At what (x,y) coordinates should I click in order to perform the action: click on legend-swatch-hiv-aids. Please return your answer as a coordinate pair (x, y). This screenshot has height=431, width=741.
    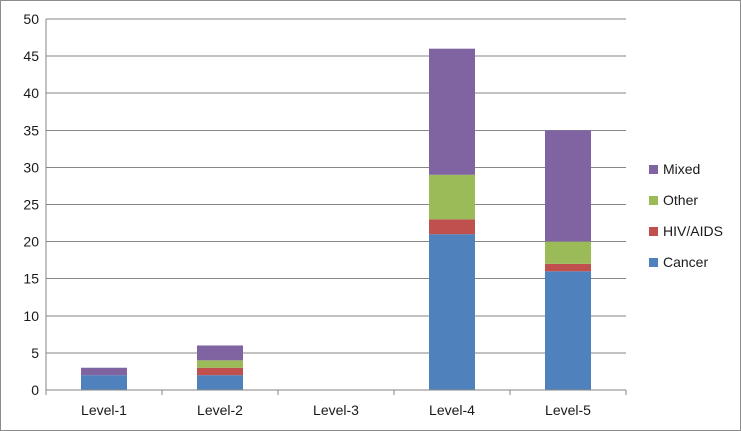
    Looking at the image, I should click on (653, 231).